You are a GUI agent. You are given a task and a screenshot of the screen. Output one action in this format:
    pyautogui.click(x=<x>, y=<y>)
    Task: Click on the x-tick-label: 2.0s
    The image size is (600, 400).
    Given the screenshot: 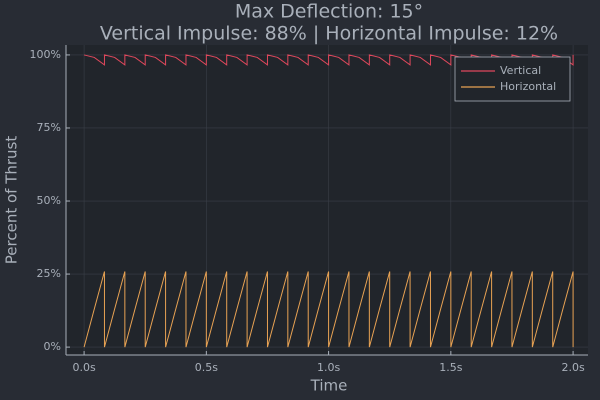 What is the action you would take?
    pyautogui.click(x=572, y=367)
    